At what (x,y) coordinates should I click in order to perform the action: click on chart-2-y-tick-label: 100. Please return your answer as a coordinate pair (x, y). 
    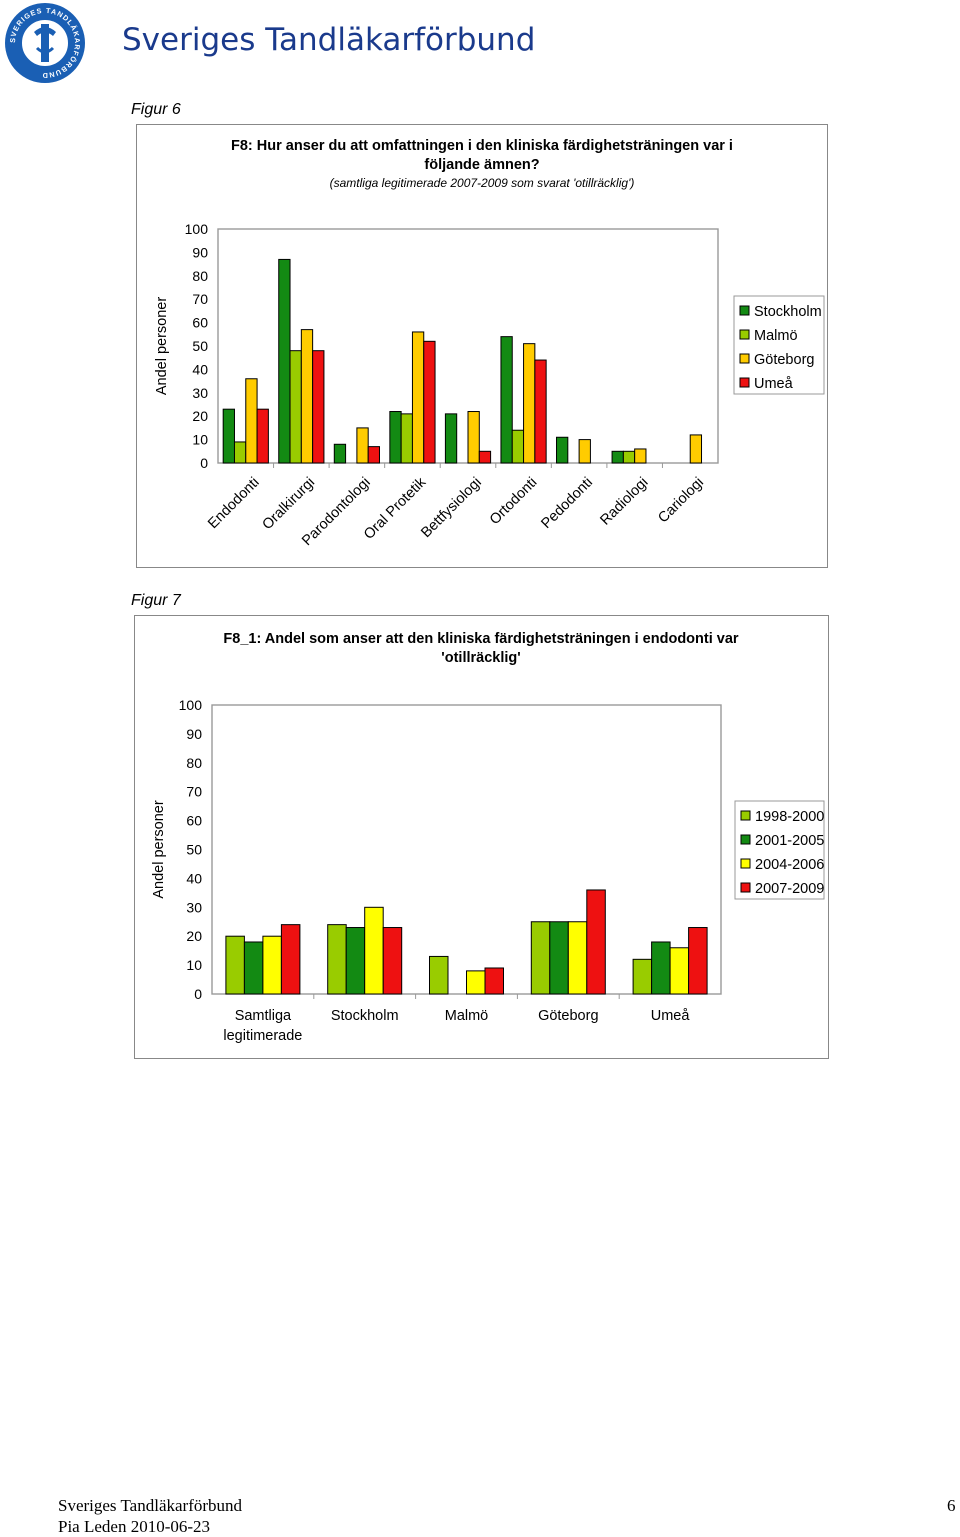
    Looking at the image, I should click on (191, 705).